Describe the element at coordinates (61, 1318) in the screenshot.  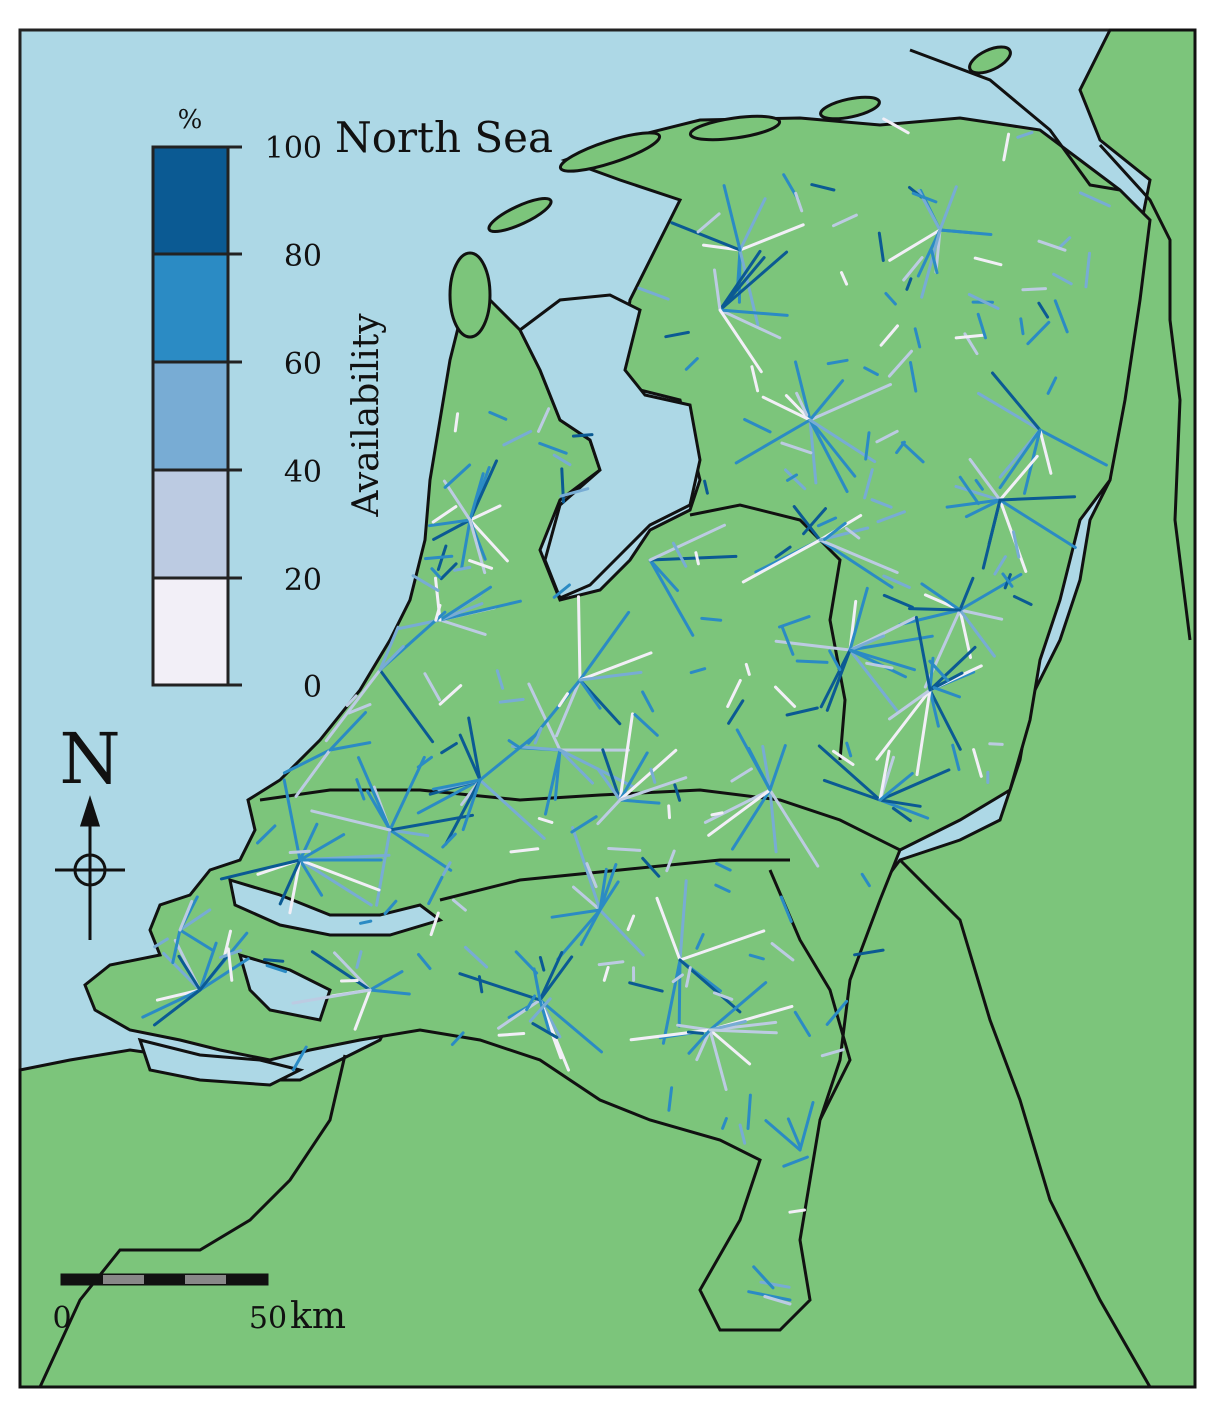
I see `scale-start: 0` at that location.